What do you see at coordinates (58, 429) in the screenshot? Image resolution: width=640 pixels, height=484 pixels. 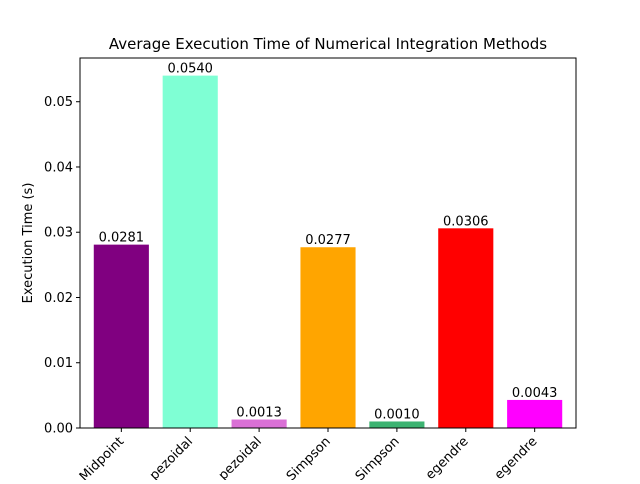 I see `y-tick-label: 0.00` at bounding box center [58, 429].